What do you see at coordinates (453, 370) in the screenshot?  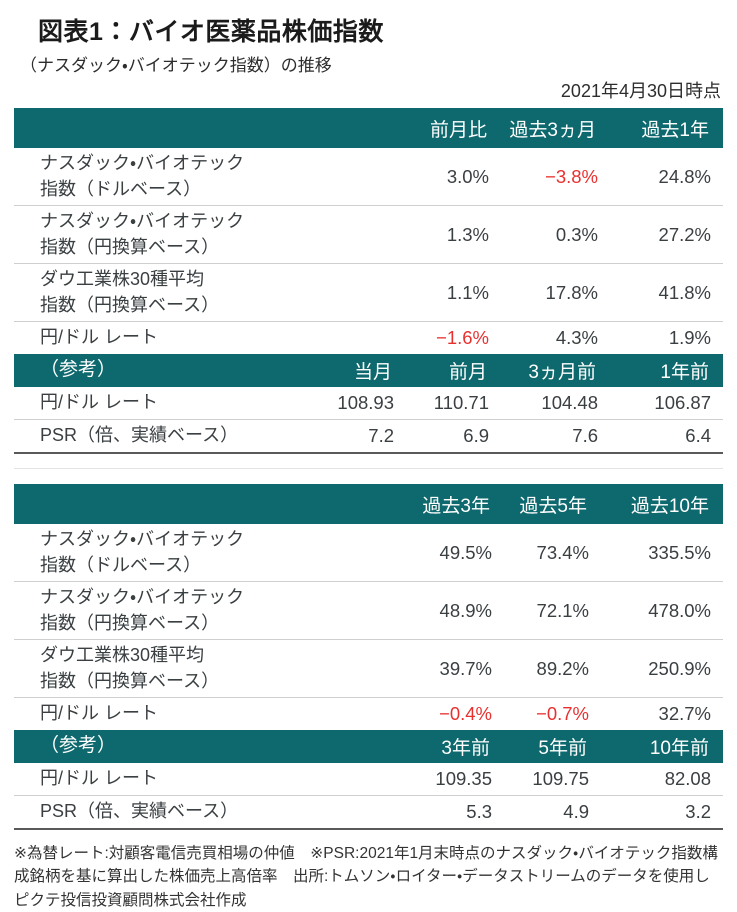 I see `cell-value: 前月` at bounding box center [453, 370].